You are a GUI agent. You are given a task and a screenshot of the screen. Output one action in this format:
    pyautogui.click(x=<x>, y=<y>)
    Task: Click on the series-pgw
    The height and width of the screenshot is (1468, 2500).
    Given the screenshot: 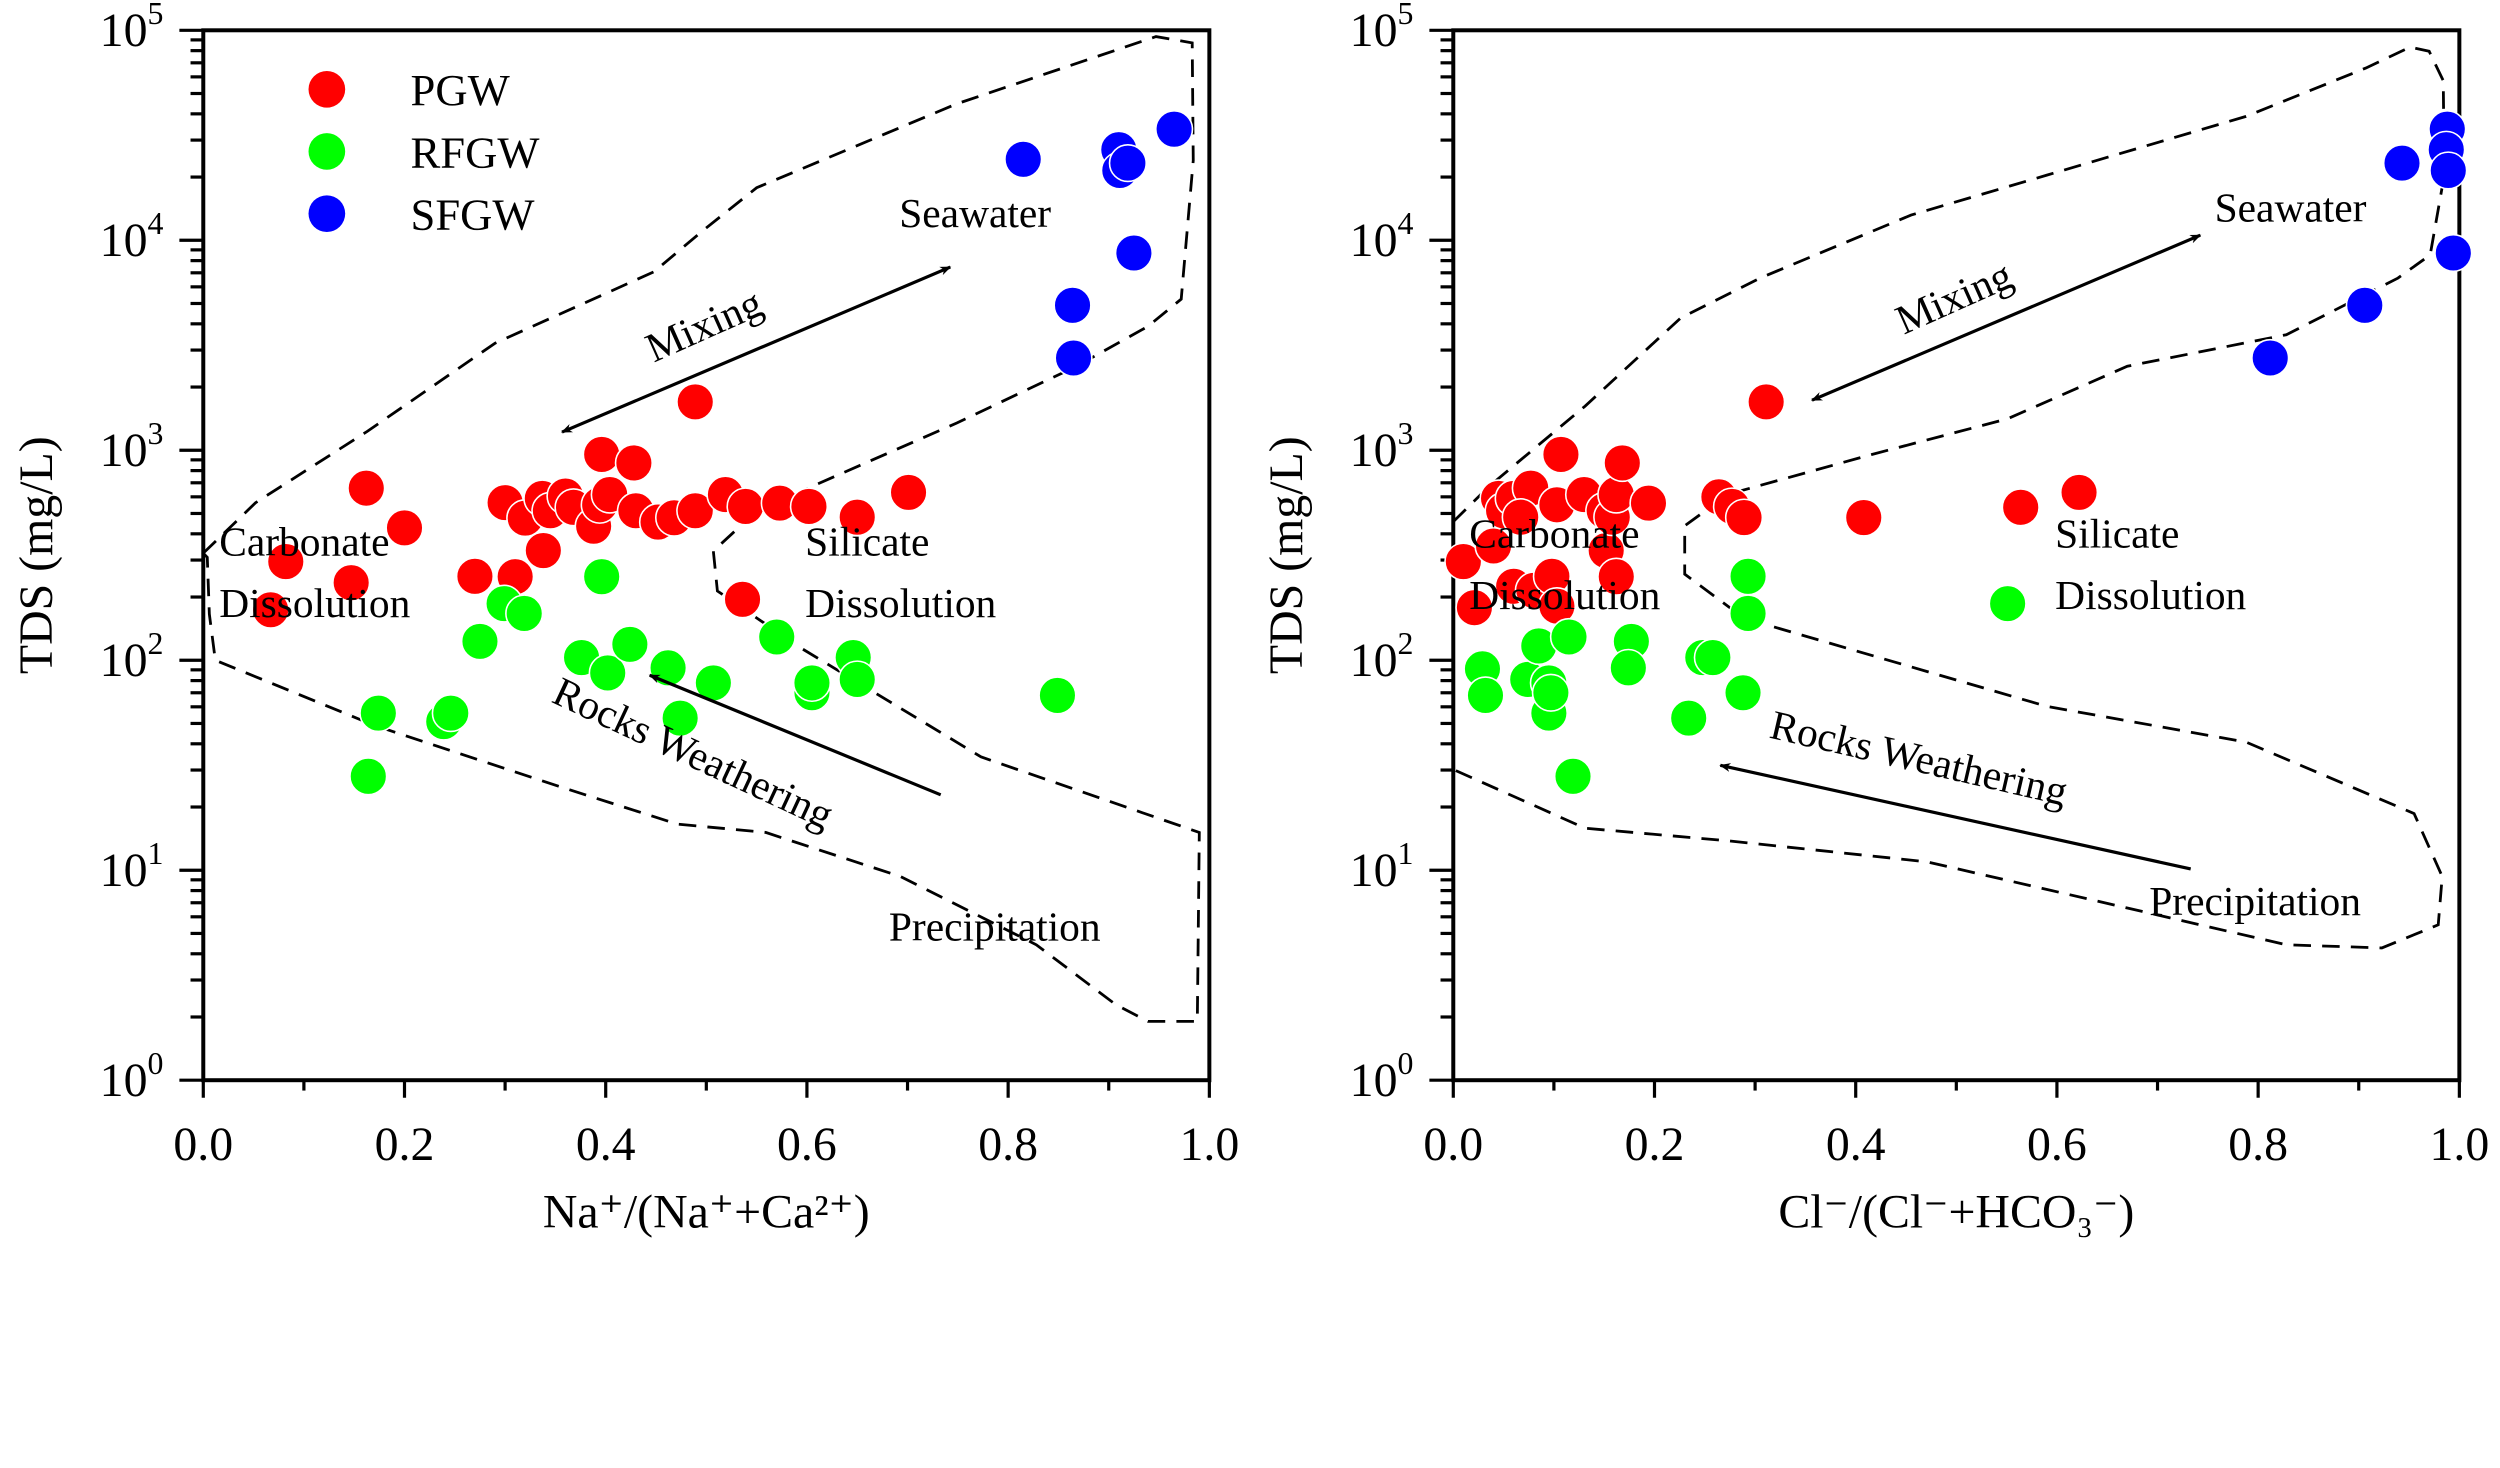 What is the action you would take?
    pyautogui.click(x=1771, y=504)
    